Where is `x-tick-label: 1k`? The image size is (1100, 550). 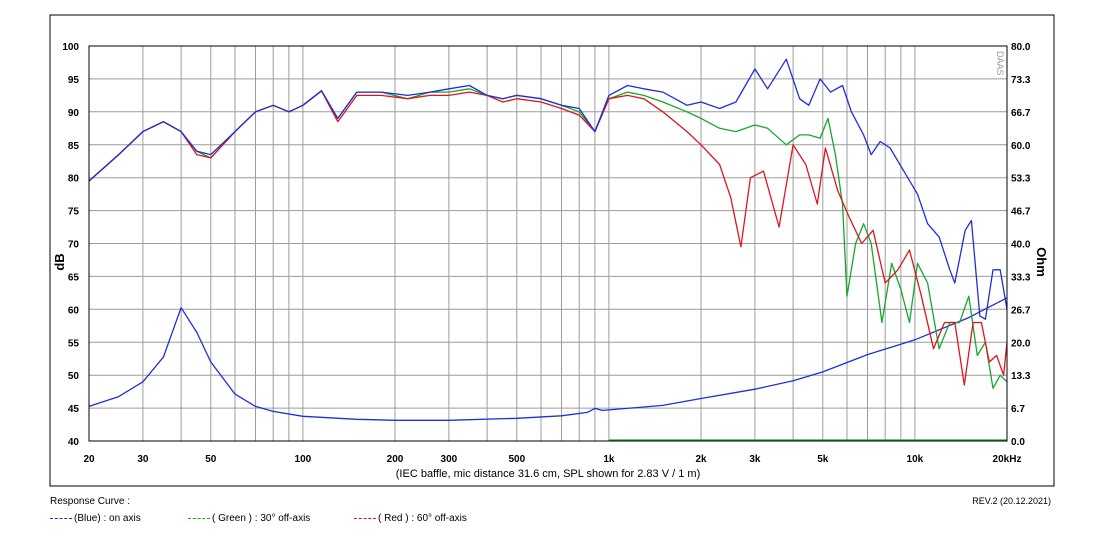 x-tick-label: 1k is located at coordinates (609, 459).